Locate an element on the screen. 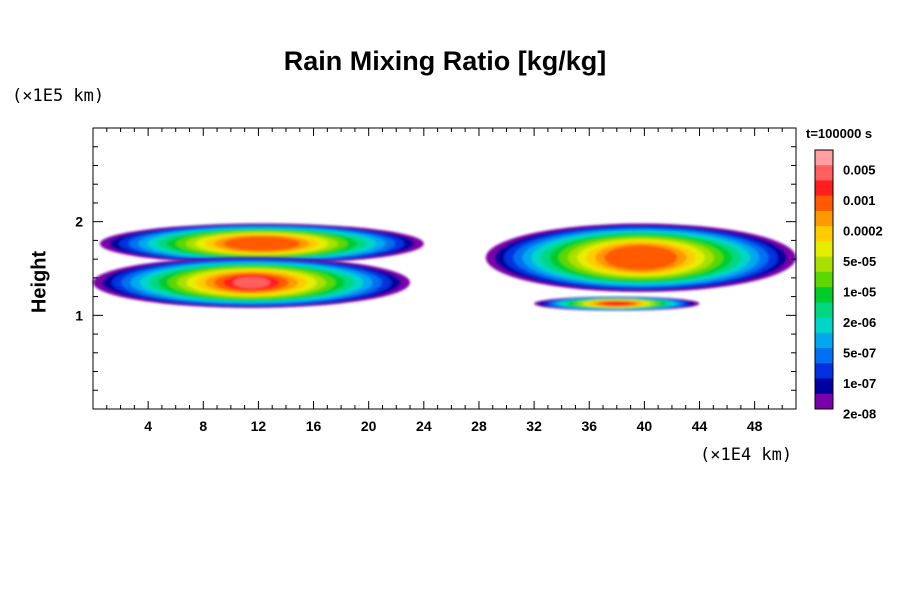  region-right-band-upper is located at coordinates (640, 257).